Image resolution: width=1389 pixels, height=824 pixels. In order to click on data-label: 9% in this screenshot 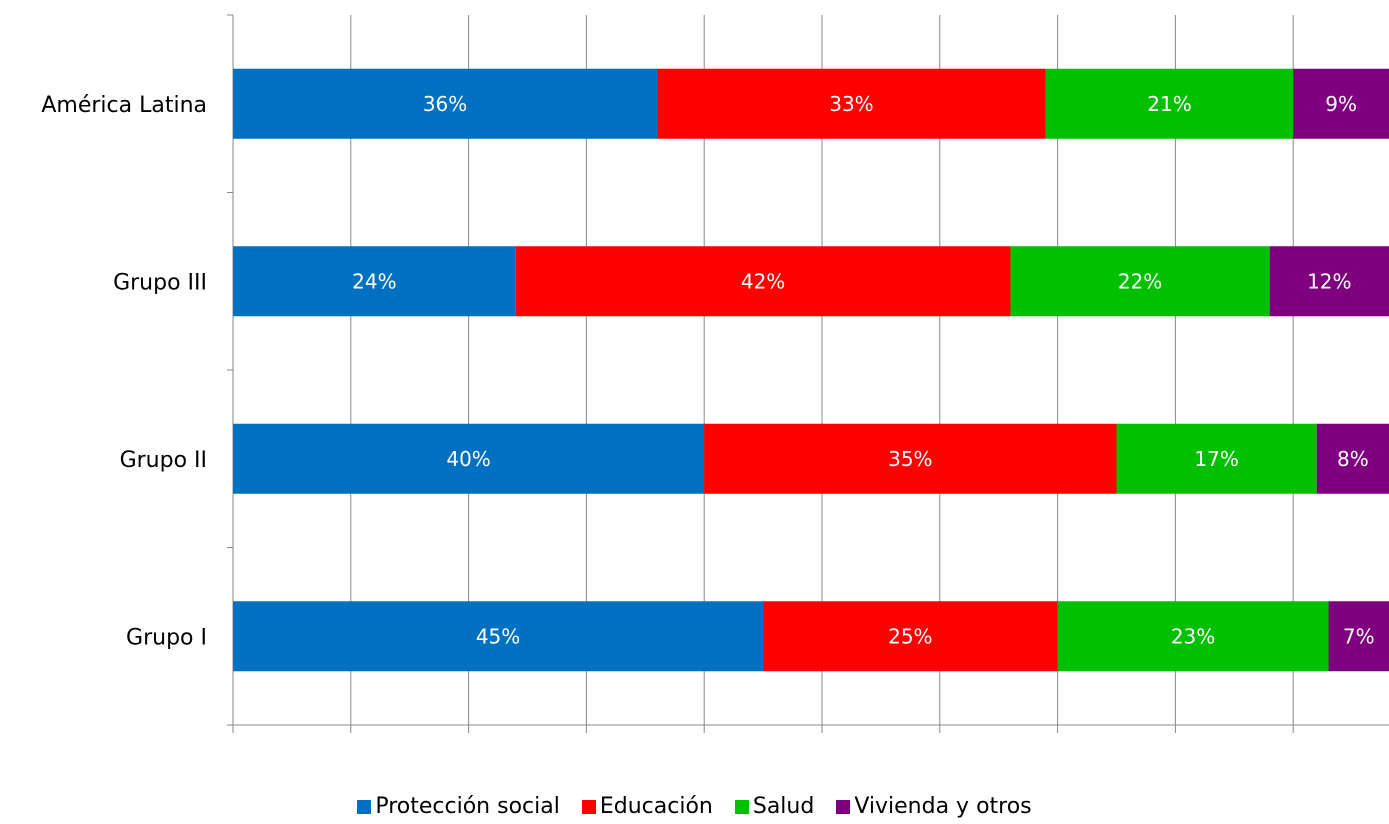, I will do `click(1341, 104)`.